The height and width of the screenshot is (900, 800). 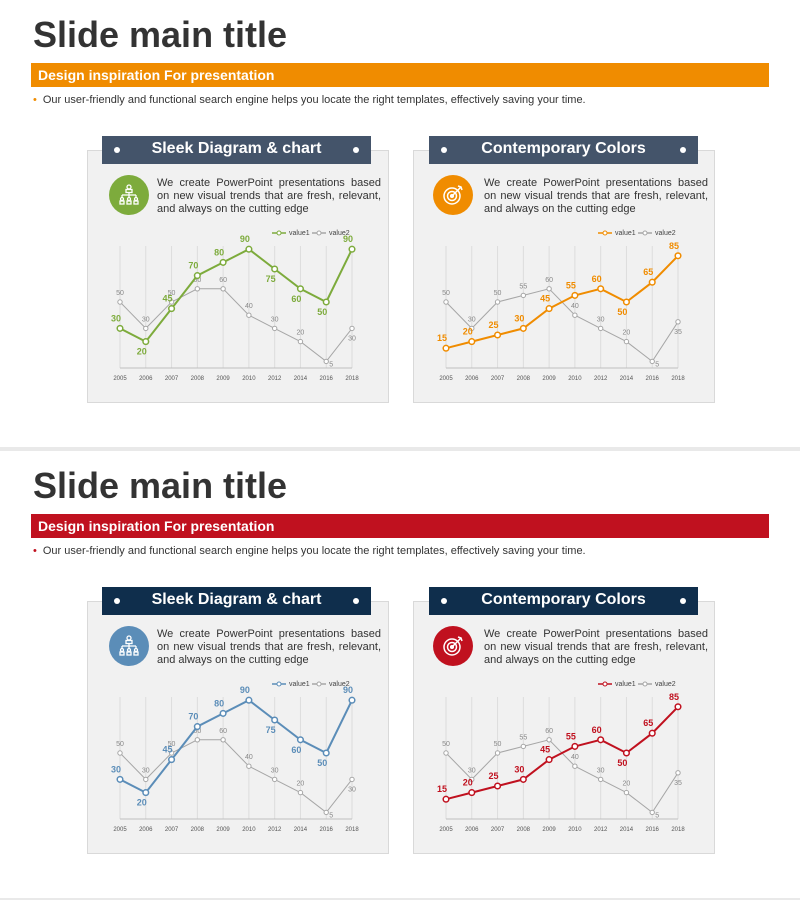 What do you see at coordinates (523, 737) in the screenshot?
I see `data-label-value2: 55` at bounding box center [523, 737].